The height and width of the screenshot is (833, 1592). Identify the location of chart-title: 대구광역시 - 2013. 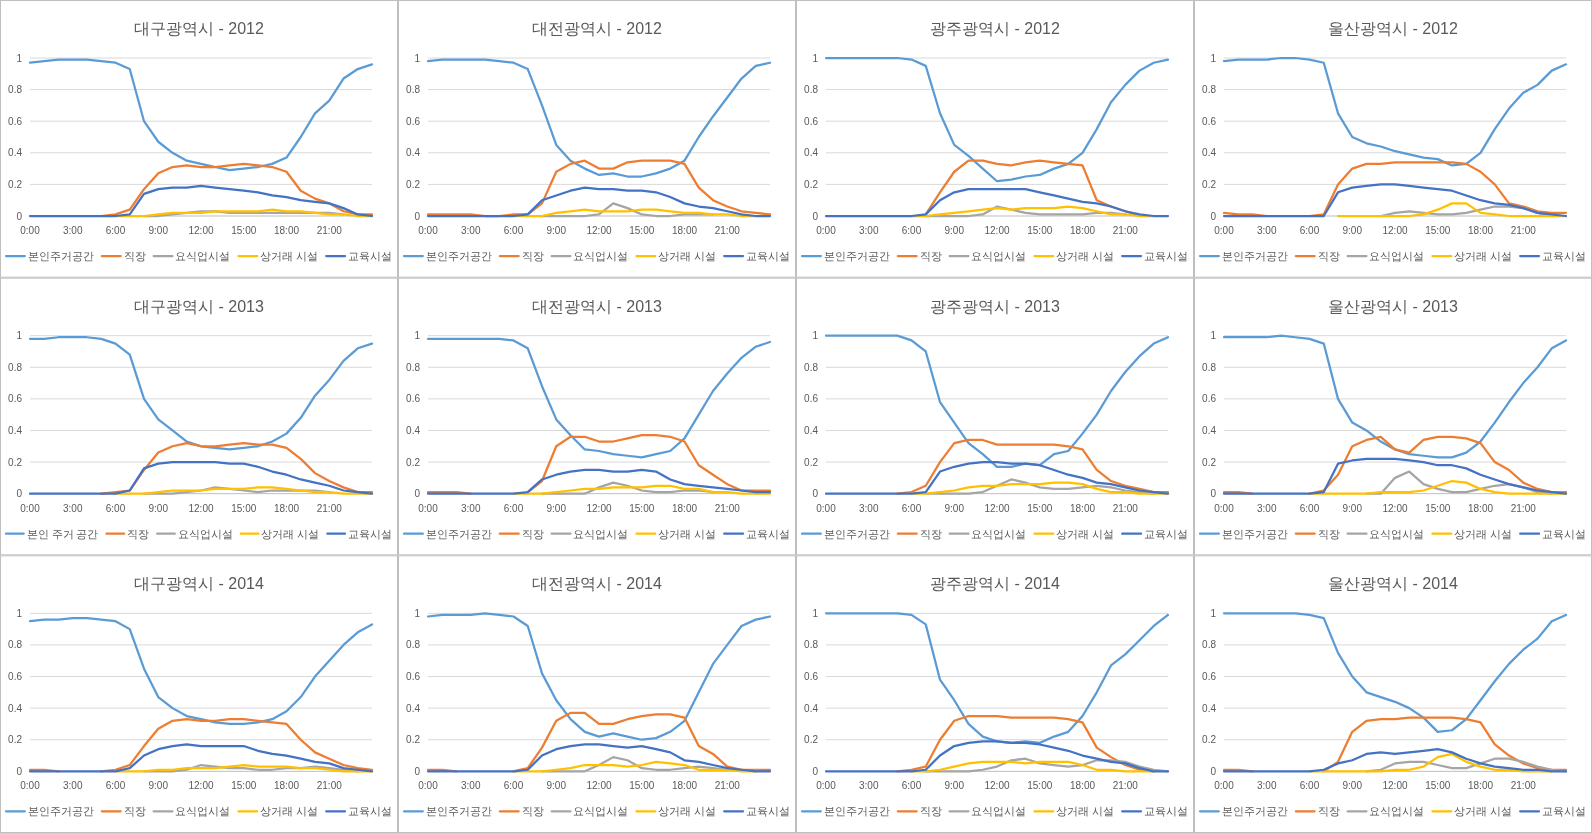
(199, 306).